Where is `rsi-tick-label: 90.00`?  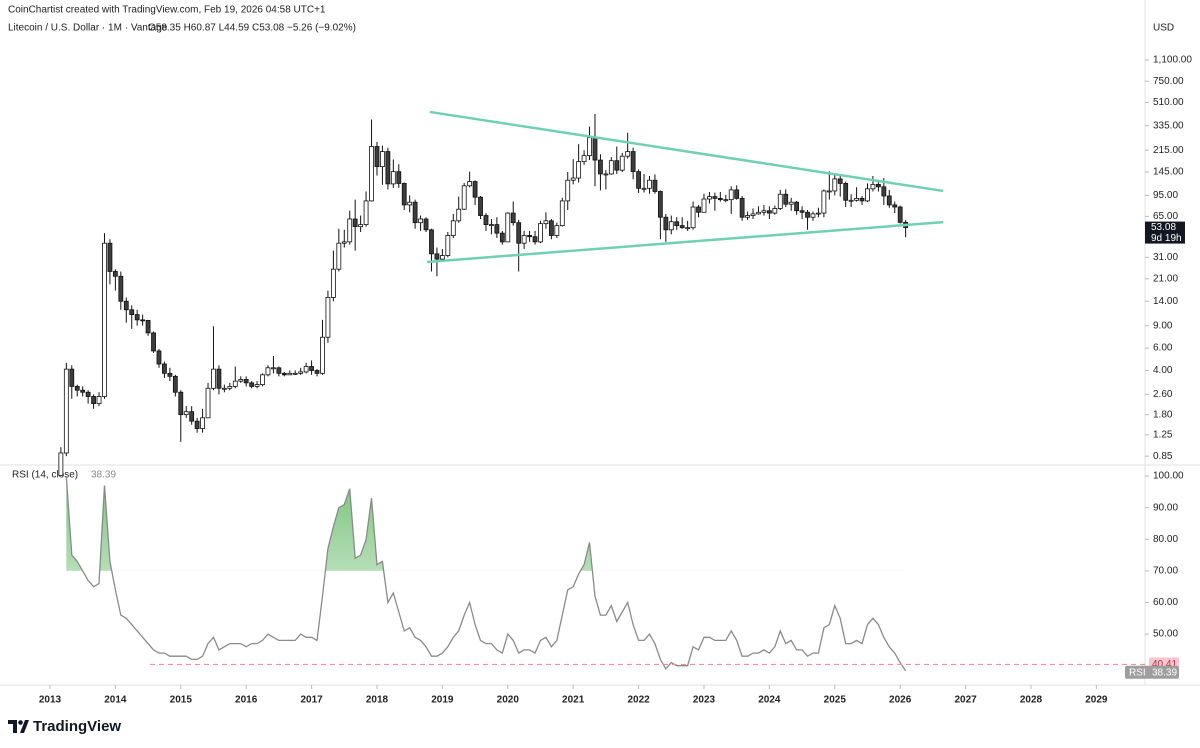
rsi-tick-label: 90.00 is located at coordinates (1165, 507).